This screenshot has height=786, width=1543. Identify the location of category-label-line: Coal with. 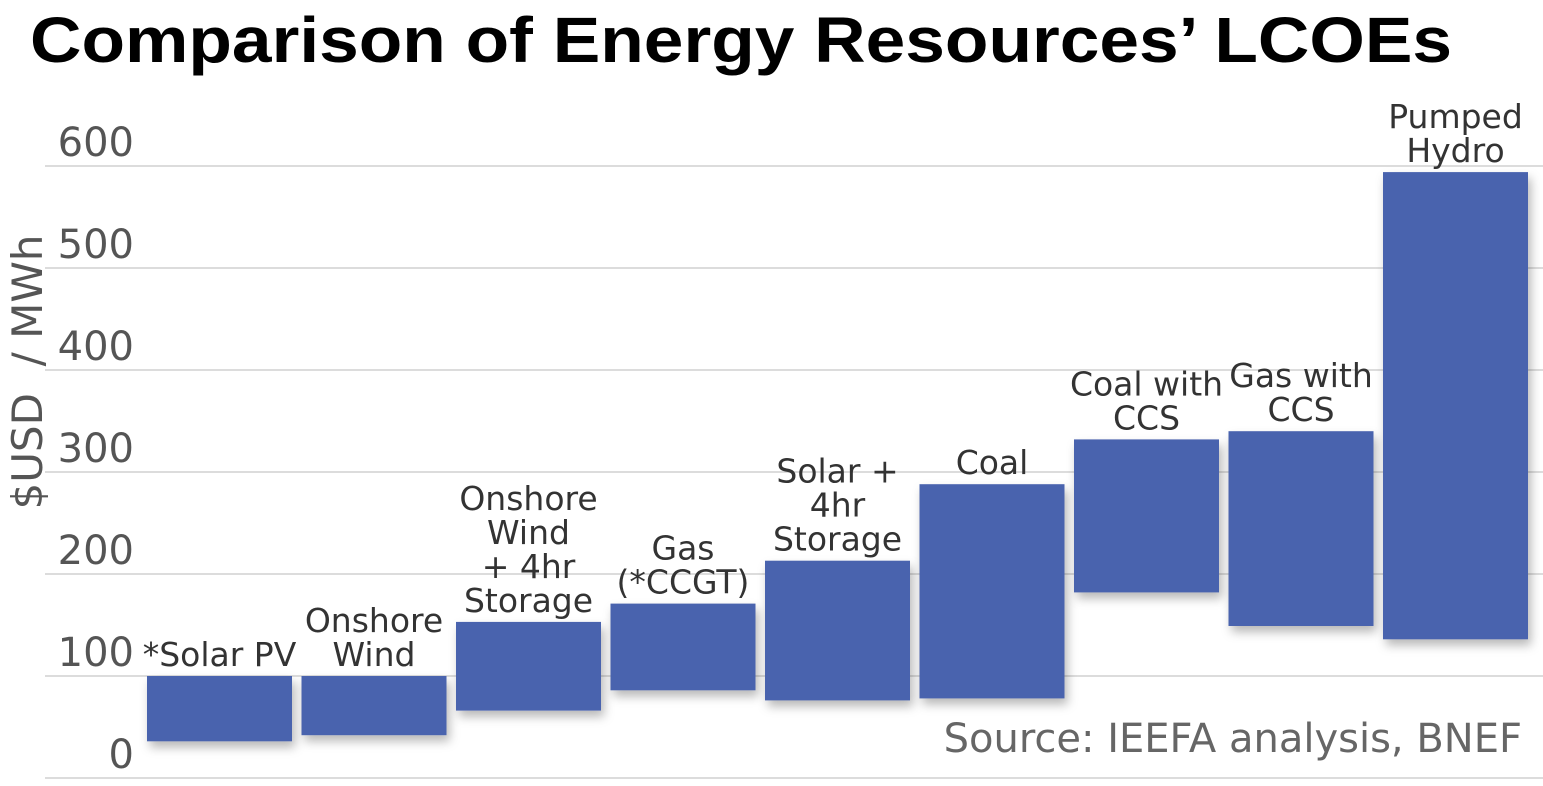
(1146, 383).